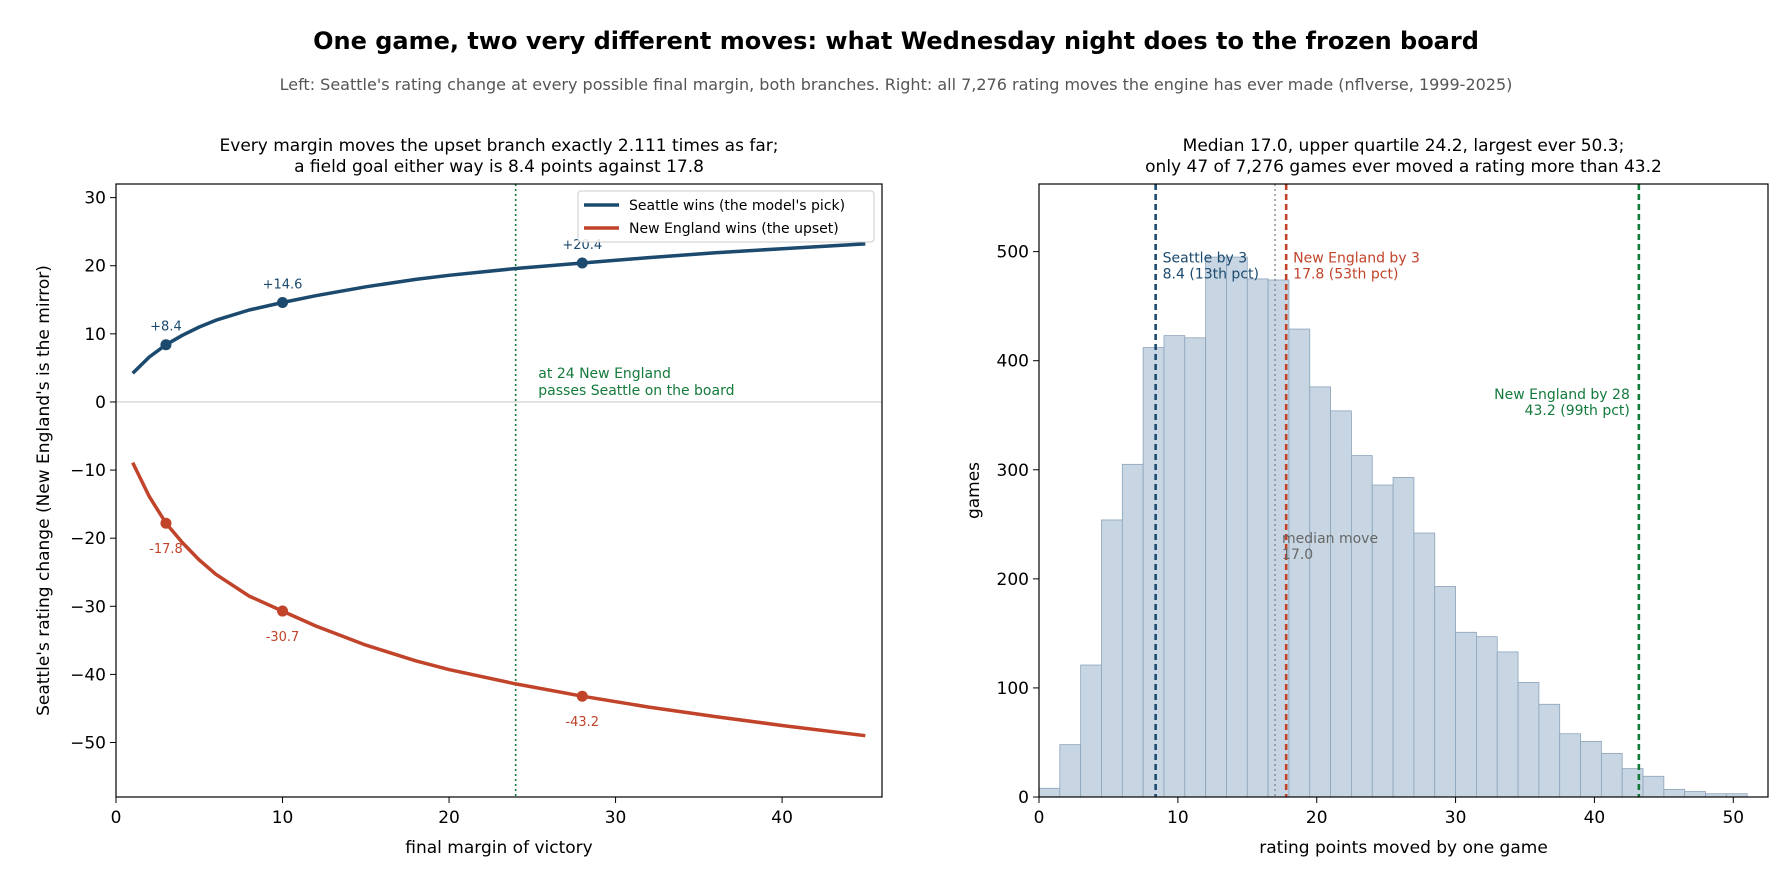  What do you see at coordinates (88, 744) in the screenshot?
I see `left-y-tick-label: −50` at bounding box center [88, 744].